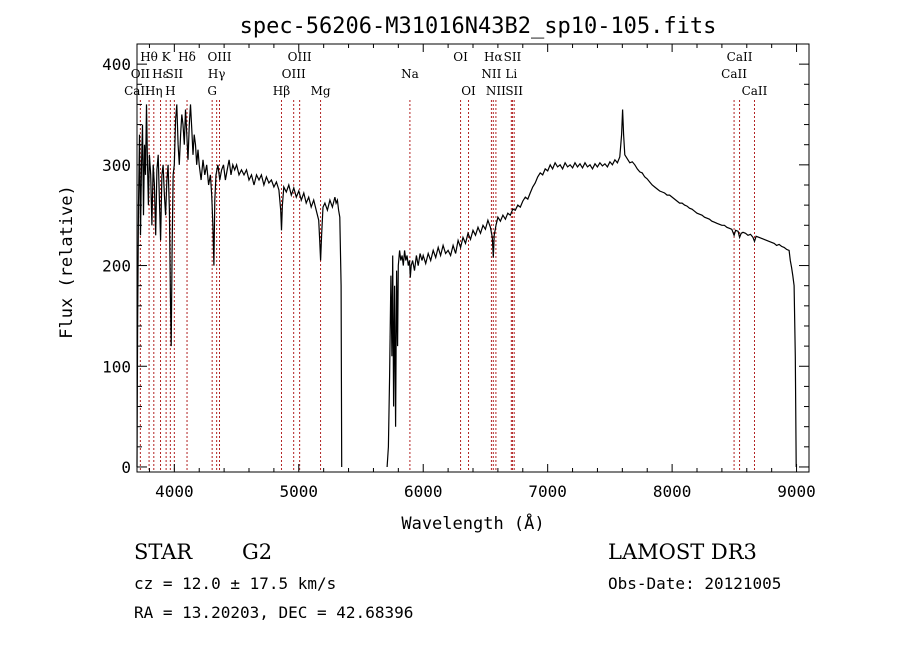 This screenshot has width=900, height=649. What do you see at coordinates (212, 91) in the screenshot?
I see `line-marker-label: G` at bounding box center [212, 91].